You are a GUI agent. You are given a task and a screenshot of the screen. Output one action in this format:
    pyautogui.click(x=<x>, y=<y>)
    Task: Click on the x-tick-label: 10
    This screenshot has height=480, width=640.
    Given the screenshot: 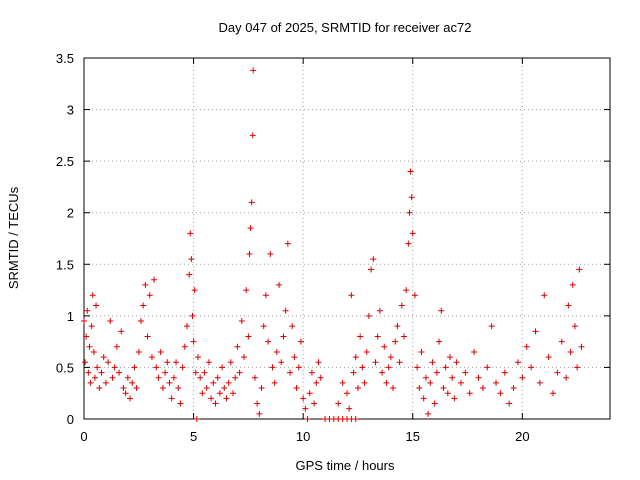 What is the action you would take?
    pyautogui.click(x=303, y=436)
    